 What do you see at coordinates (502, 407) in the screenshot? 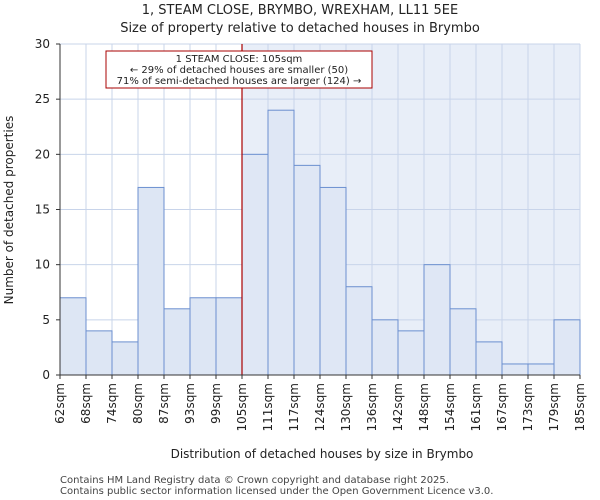
I see `x-tick-label: 167sqm` at bounding box center [502, 407].